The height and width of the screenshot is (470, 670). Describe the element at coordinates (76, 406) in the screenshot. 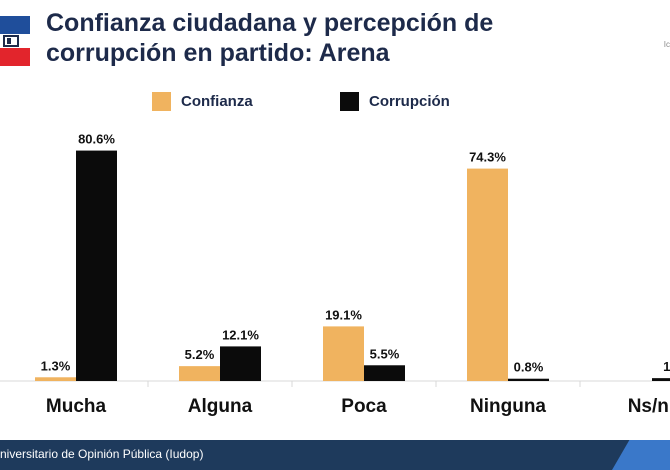

I see `category-label-mucha: Mucha` at that location.